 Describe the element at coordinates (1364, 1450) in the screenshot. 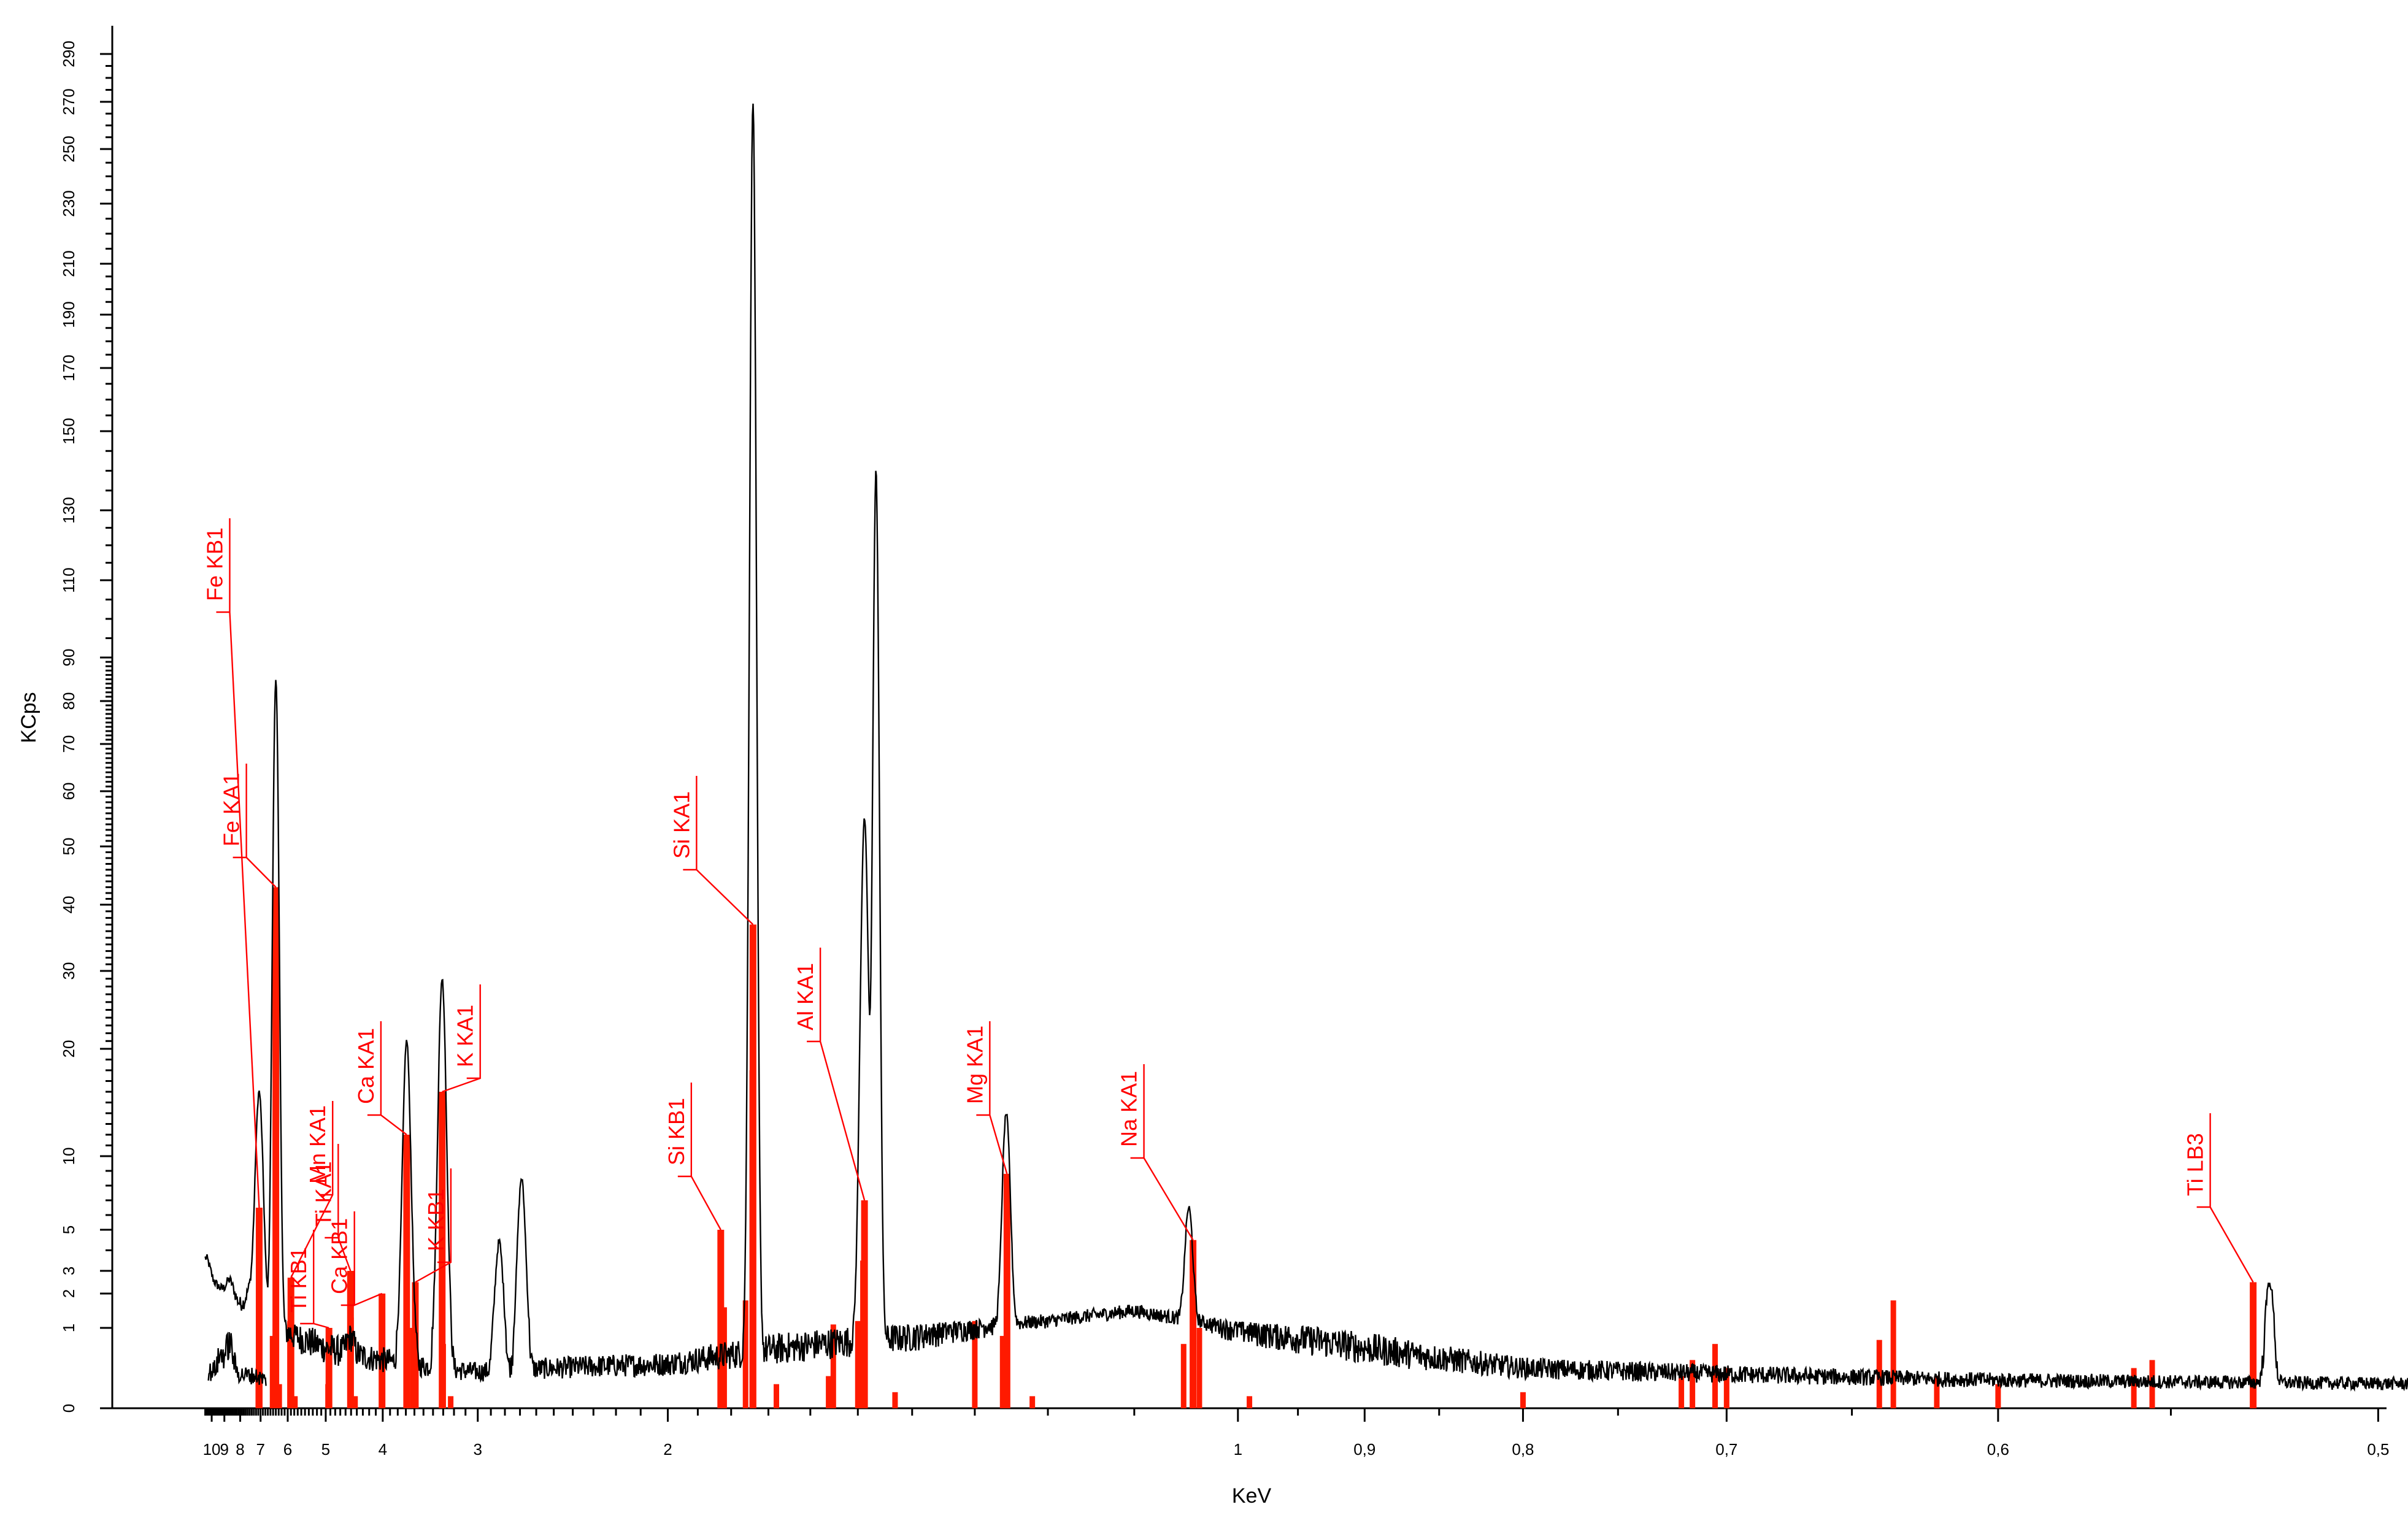

I see `x-tick-label: 0,9` at that location.